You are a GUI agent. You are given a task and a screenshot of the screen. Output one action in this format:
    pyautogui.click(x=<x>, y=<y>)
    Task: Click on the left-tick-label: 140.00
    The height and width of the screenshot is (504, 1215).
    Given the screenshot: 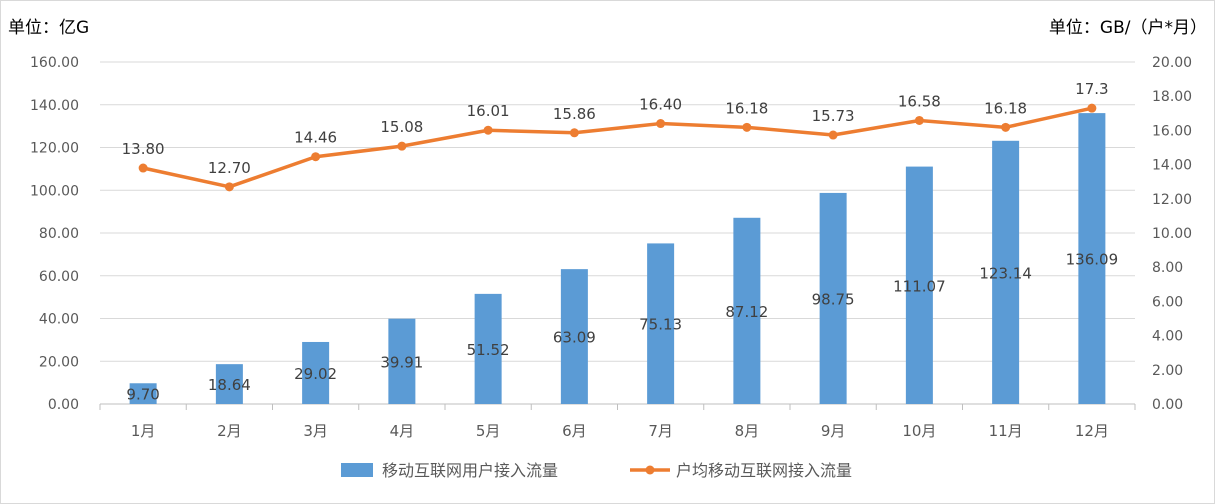 What is the action you would take?
    pyautogui.click(x=54, y=106)
    